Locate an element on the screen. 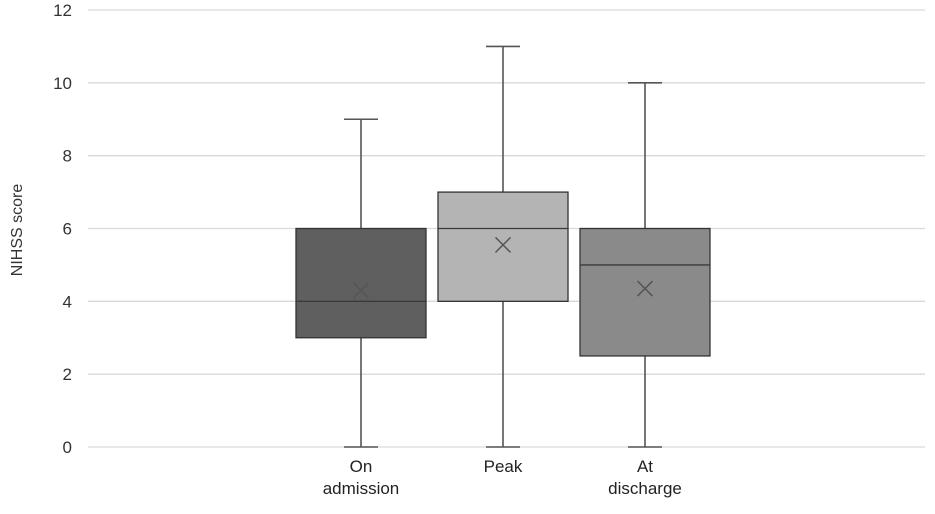 Image resolution: width=935 pixels, height=514 pixels. y-tick-label: 2 is located at coordinates (67, 374).